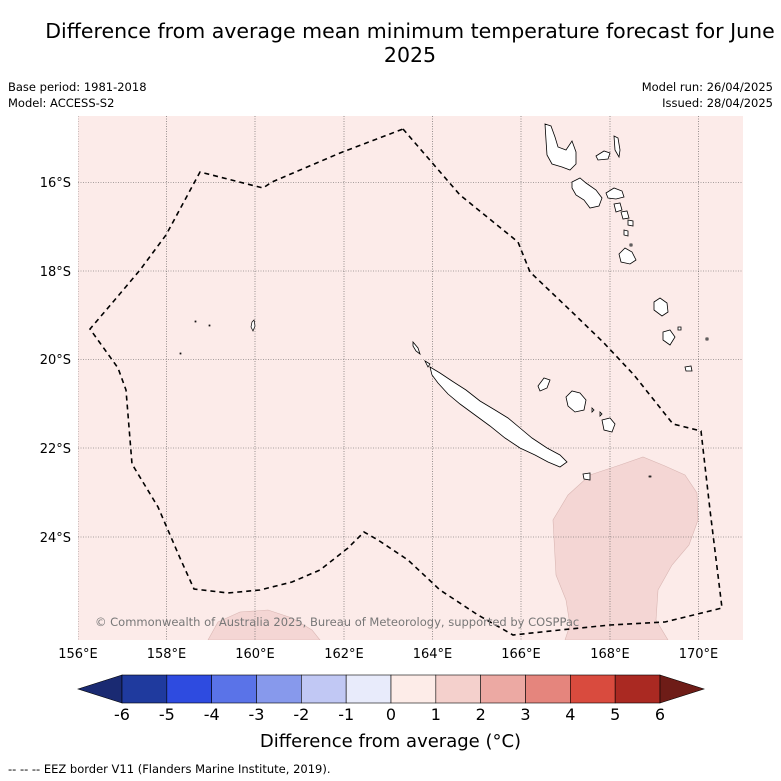 The height and width of the screenshot is (781, 781). Describe the element at coordinates (391, 714) in the screenshot. I see `colorbar-tick: 0` at that location.